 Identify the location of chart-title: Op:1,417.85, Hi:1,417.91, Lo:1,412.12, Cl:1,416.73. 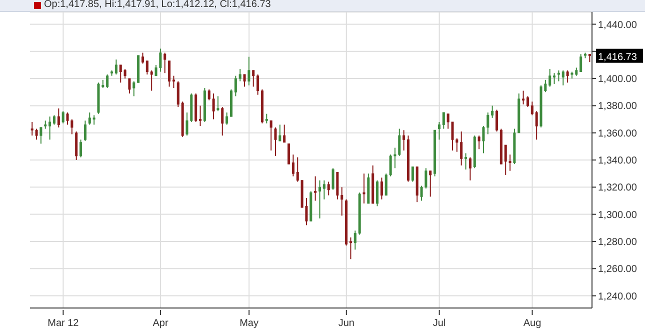
(157, 5).